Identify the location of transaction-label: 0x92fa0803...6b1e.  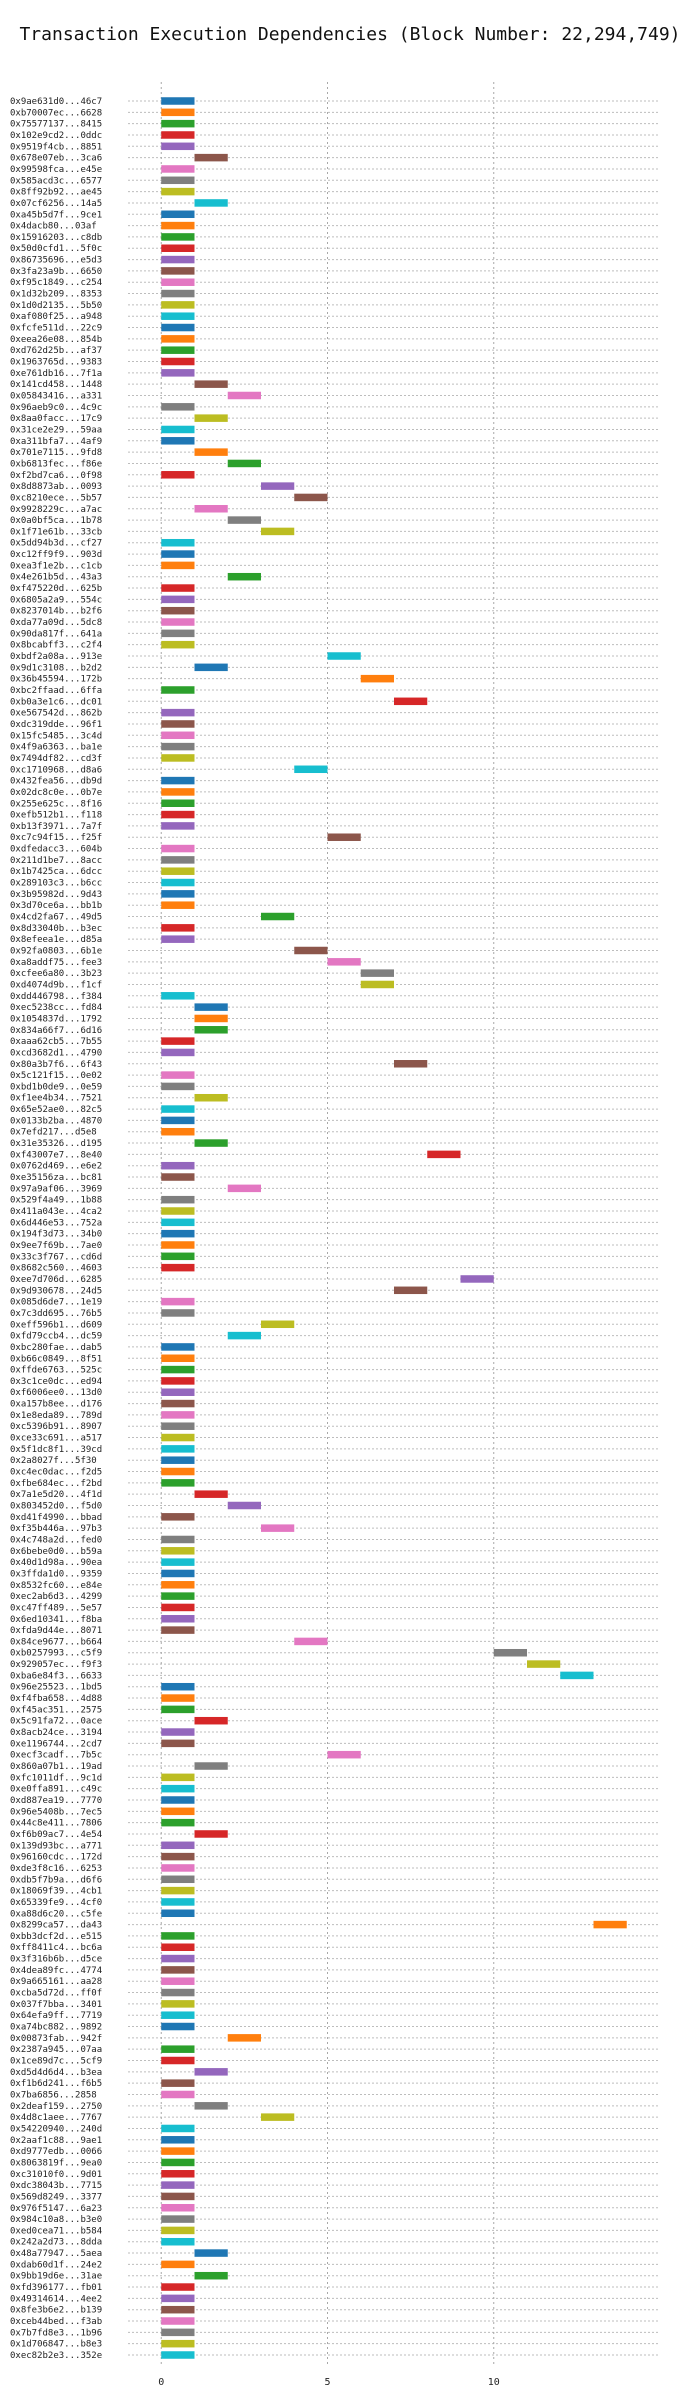
(56, 951).